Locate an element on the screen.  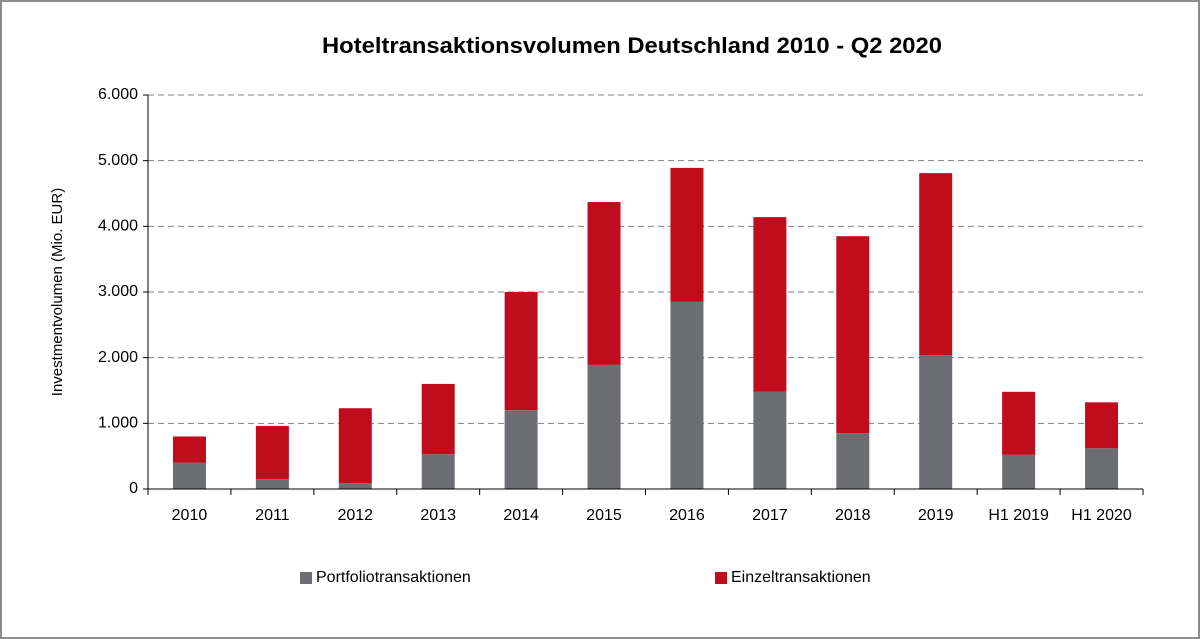
y-tick-label: 2.000 is located at coordinates (118, 357).